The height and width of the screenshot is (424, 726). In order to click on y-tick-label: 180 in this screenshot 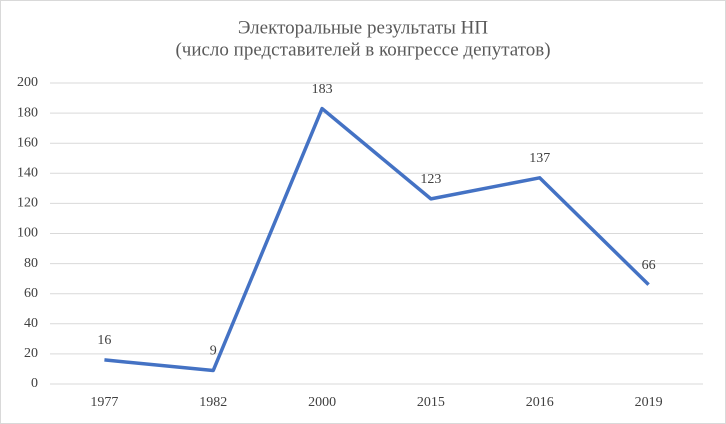, I will do `click(27, 112)`.